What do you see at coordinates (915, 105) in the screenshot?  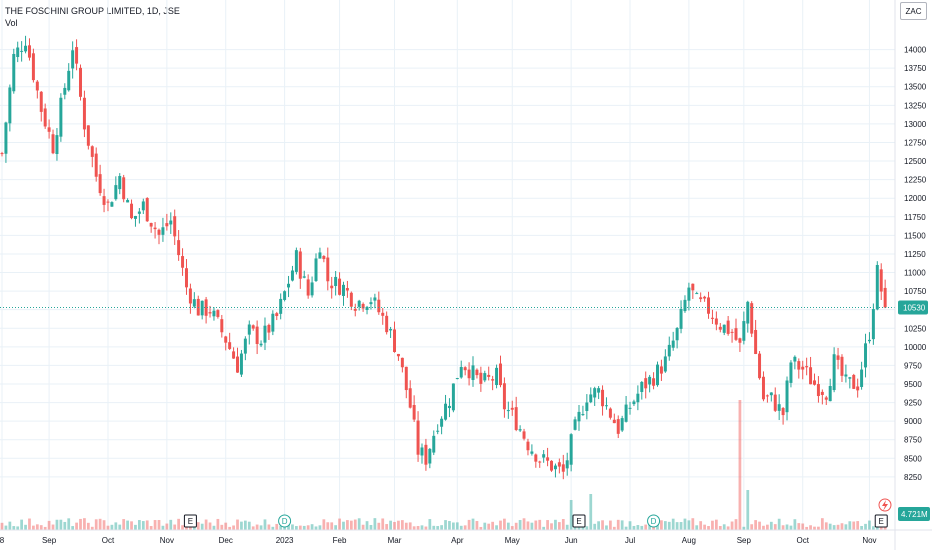 I see `y-tick-label: 13250` at bounding box center [915, 105].